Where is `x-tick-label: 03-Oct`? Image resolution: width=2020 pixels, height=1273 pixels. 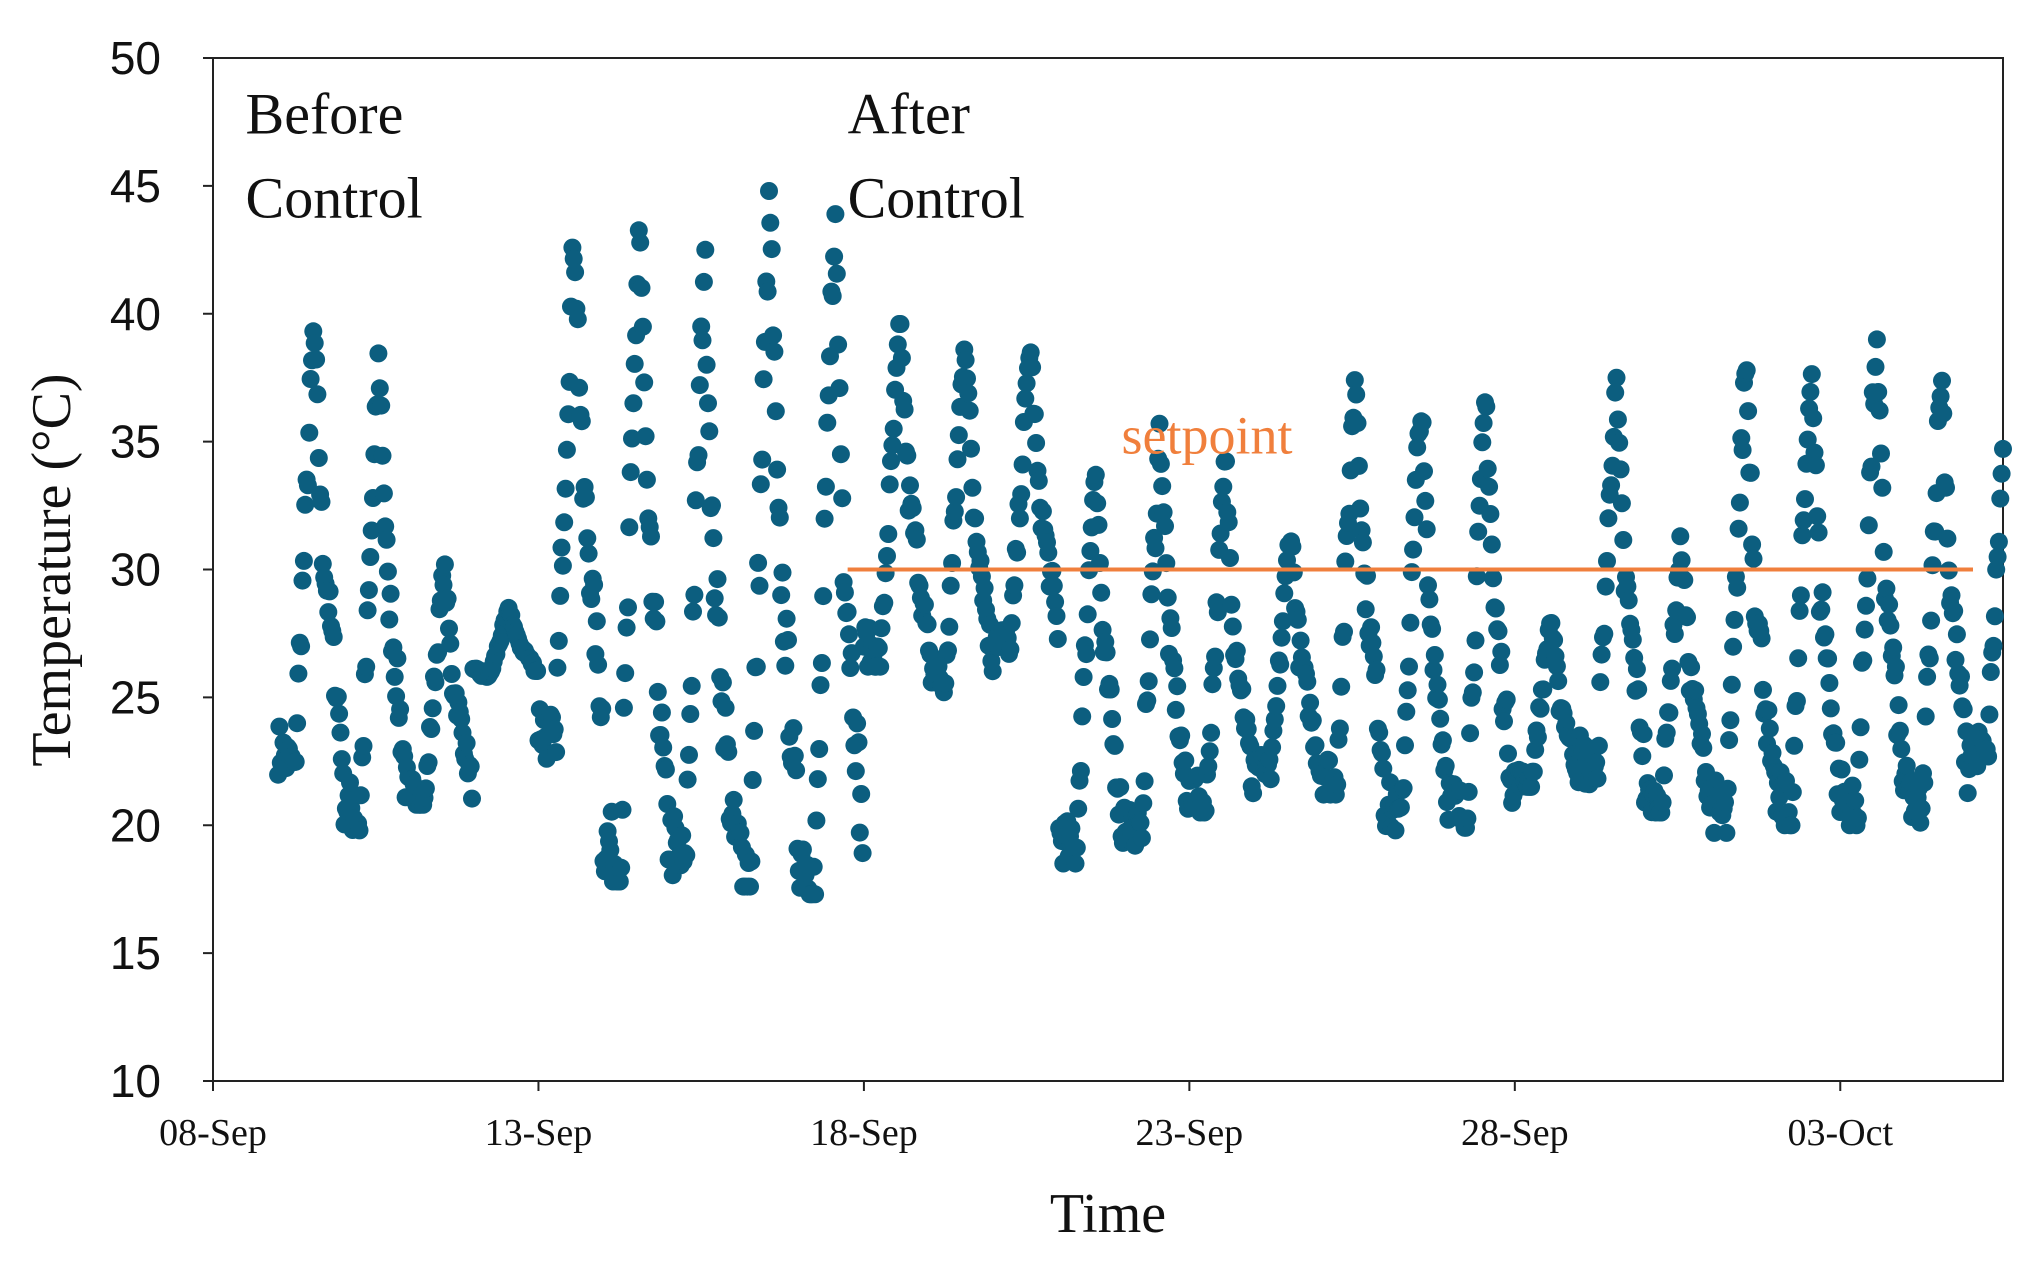 x-tick-label: 03-Oct is located at coordinates (1841, 1133).